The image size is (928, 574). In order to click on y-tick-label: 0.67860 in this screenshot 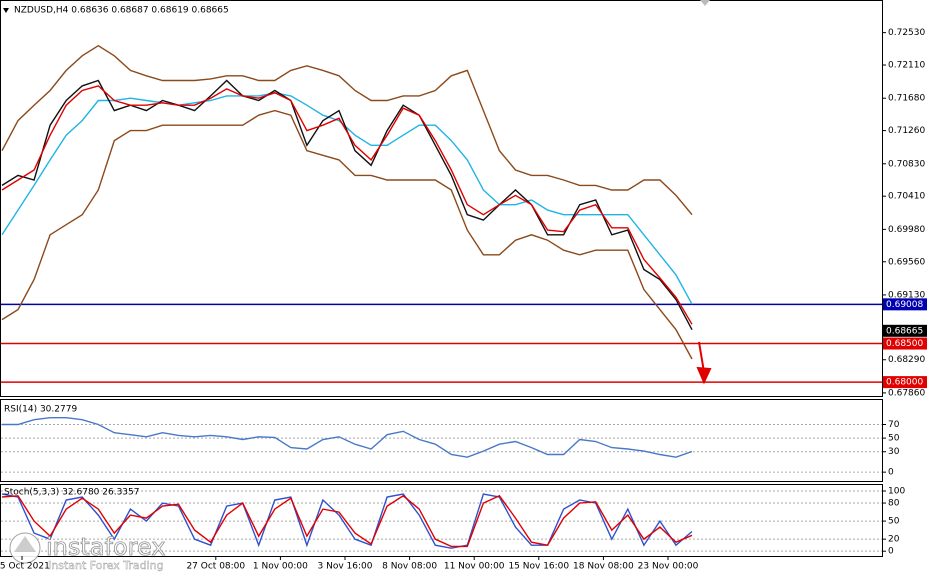, I will do `click(906, 393)`.